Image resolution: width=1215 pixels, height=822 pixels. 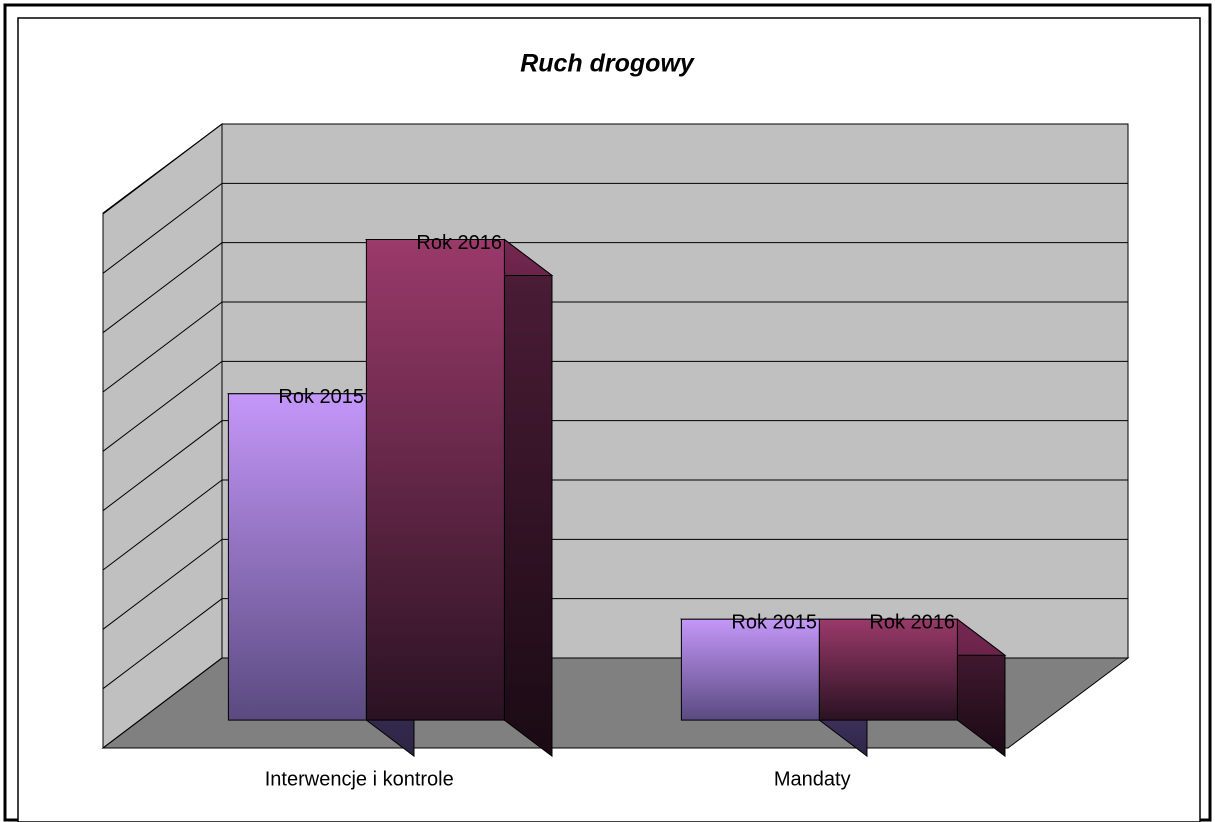 I want to click on x-tick-label: Mandaty, so click(x=812, y=779).